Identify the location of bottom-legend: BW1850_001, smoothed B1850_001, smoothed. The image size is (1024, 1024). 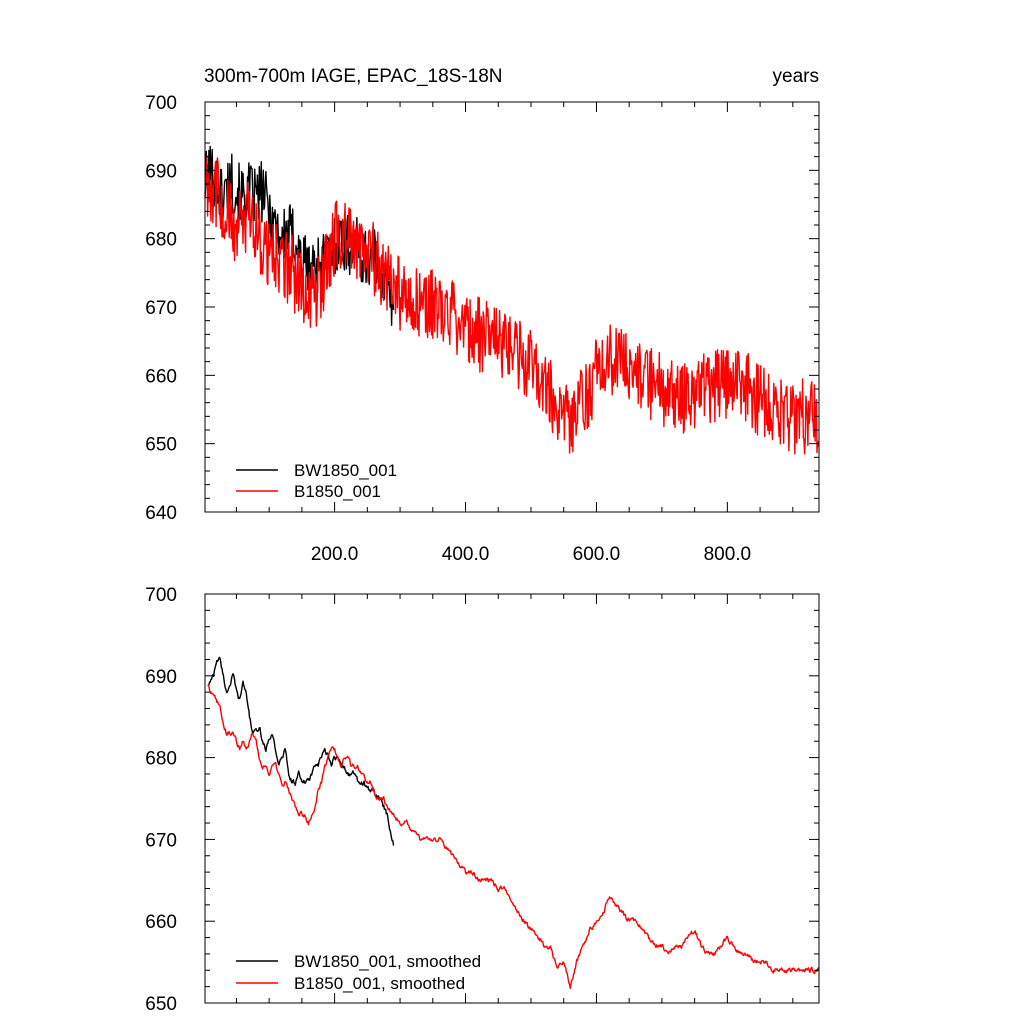
(358, 972).